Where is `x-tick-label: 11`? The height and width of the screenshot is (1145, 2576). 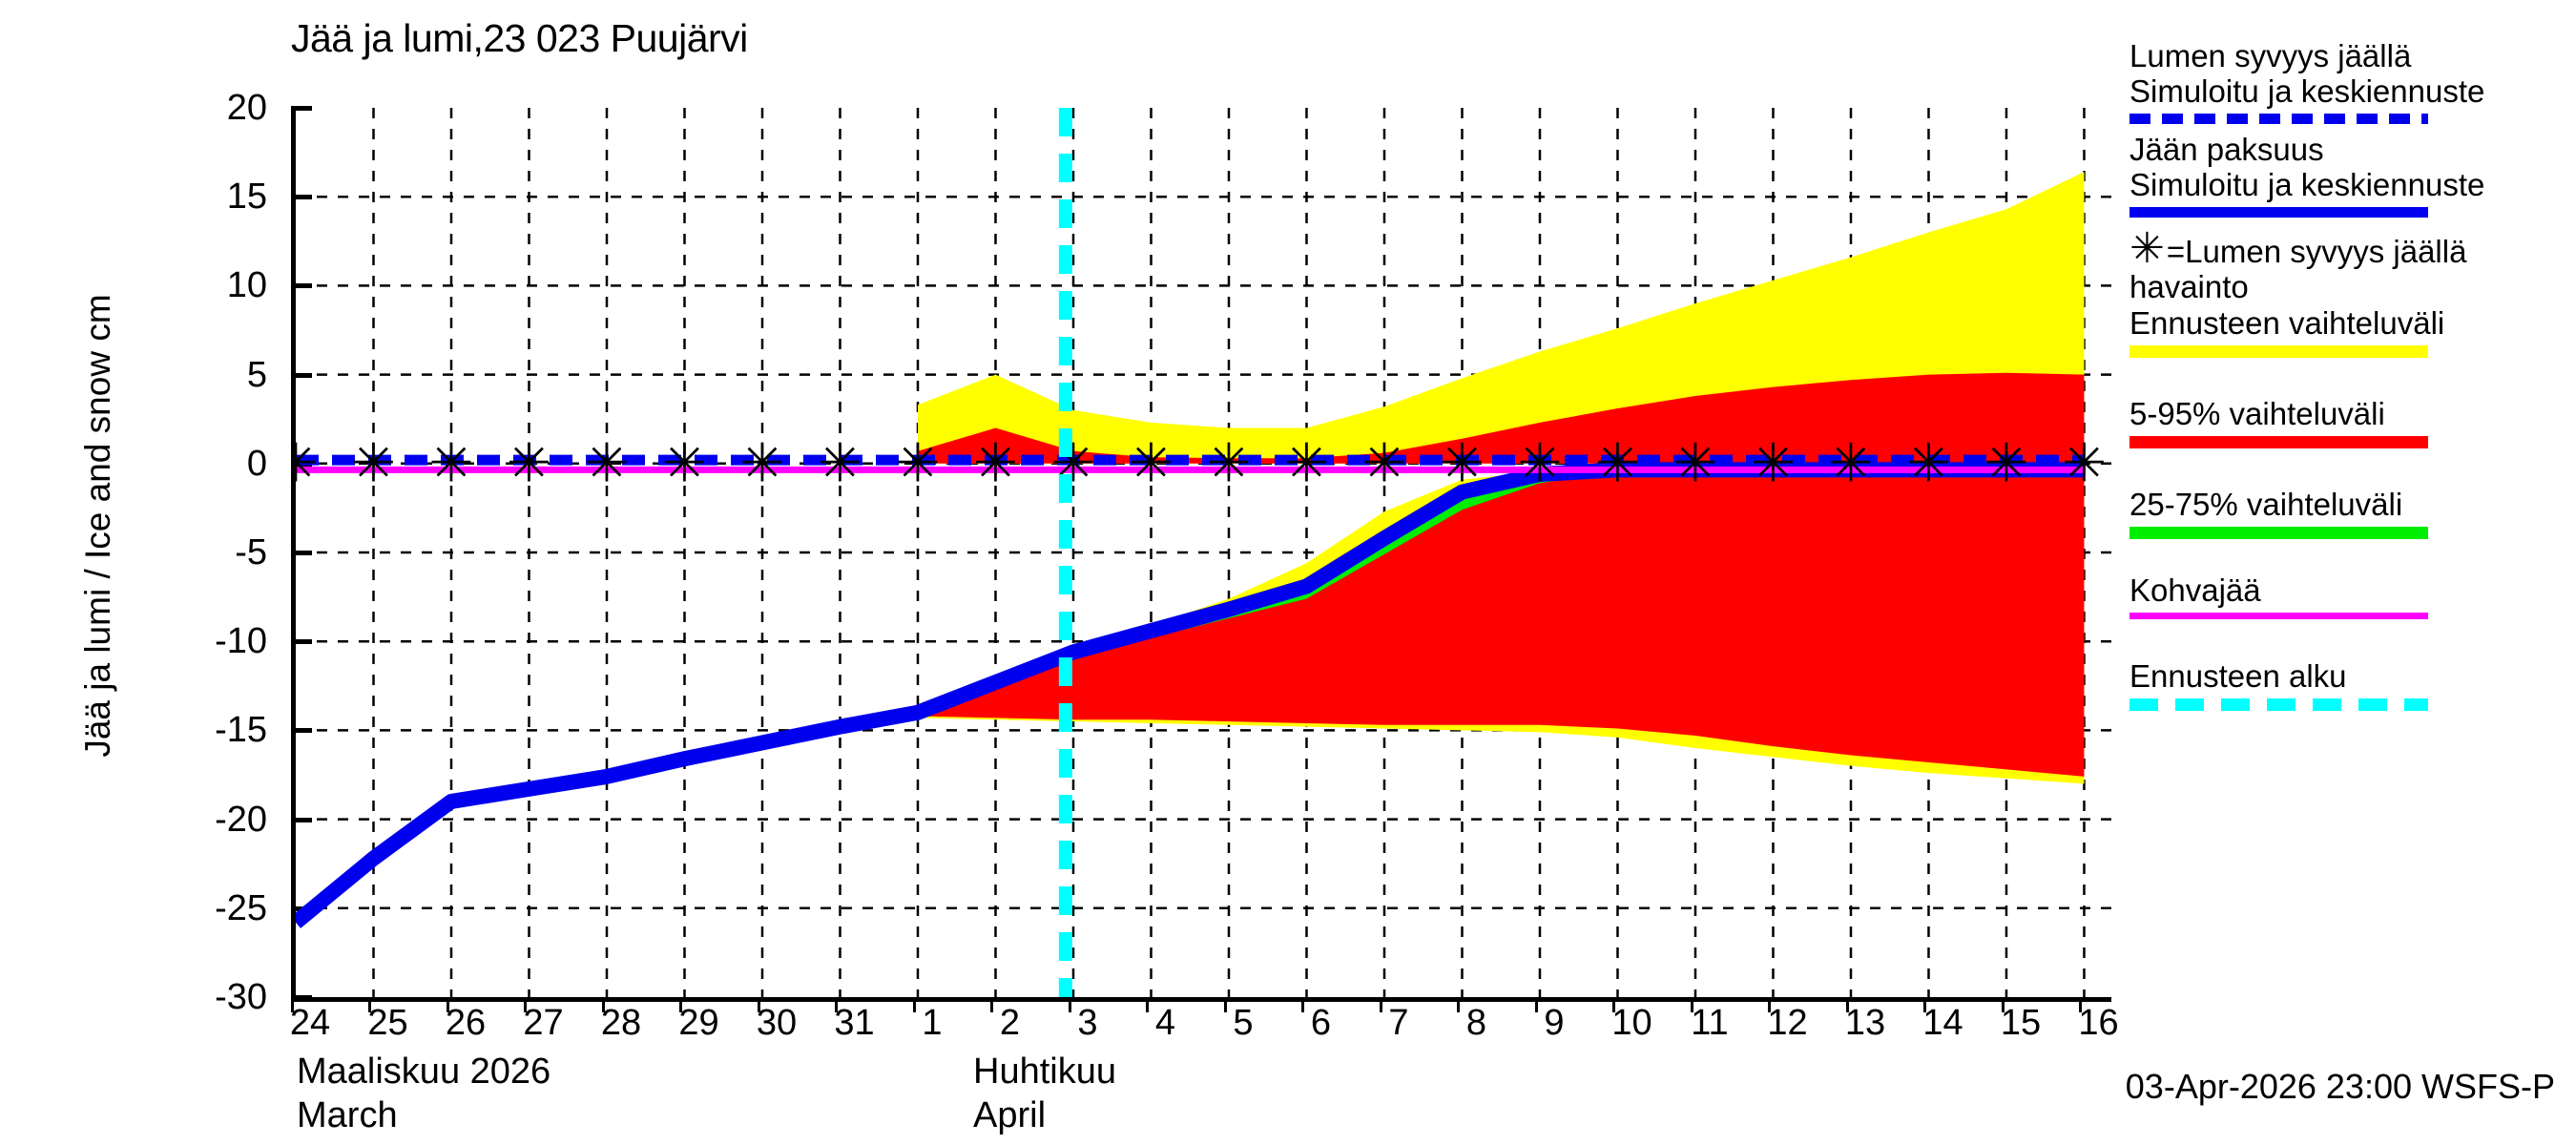
x-tick-label: 11 is located at coordinates (1710, 1023).